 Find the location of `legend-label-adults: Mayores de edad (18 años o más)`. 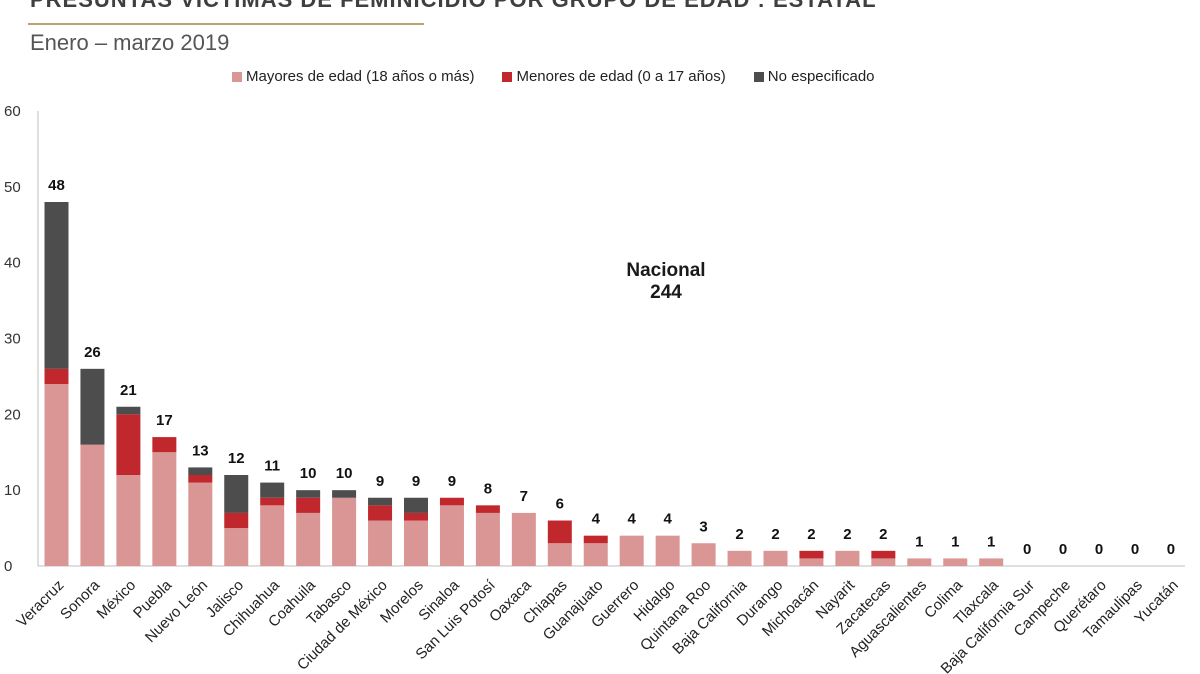

legend-label-adults: Mayores de edad (18 años o más) is located at coordinates (360, 76).